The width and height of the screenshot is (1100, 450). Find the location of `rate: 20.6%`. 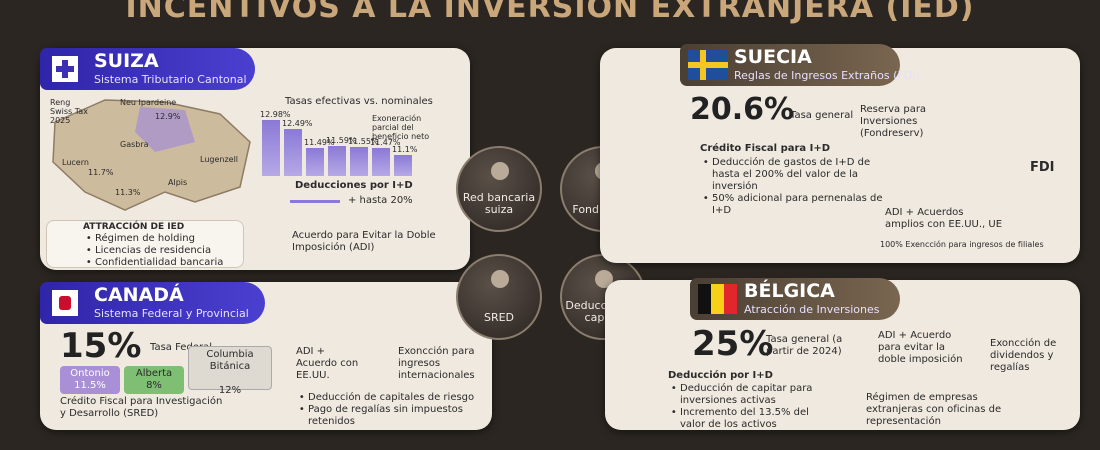

rate: 20.6% is located at coordinates (742, 109).